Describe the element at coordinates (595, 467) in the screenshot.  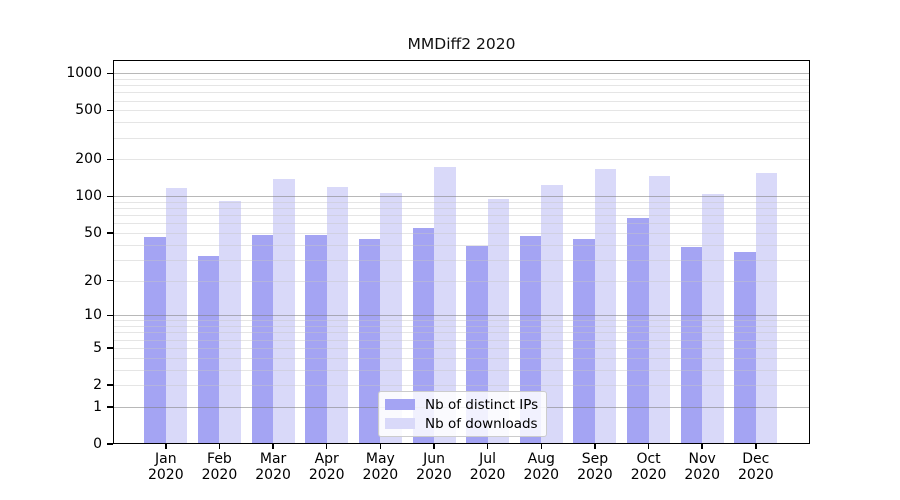
I see `x-tick-label-sep: Sep 2020` at that location.